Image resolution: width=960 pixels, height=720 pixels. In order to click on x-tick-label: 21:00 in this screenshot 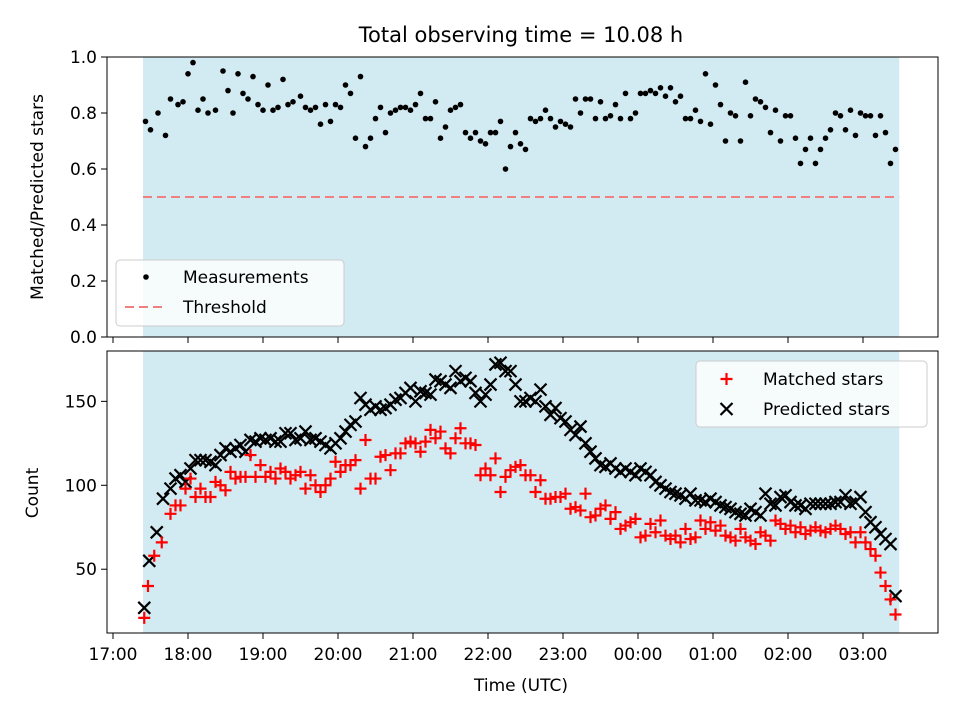, I will do `click(413, 655)`.